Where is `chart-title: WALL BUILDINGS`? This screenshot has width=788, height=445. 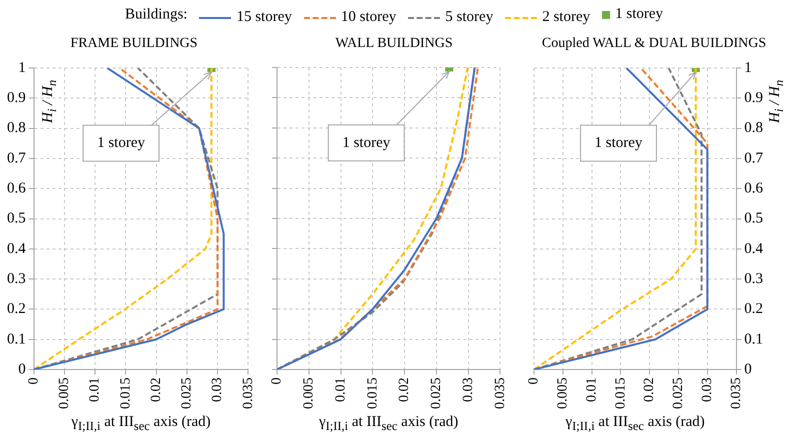
chart-title: WALL BUILDINGS is located at coordinates (394, 44).